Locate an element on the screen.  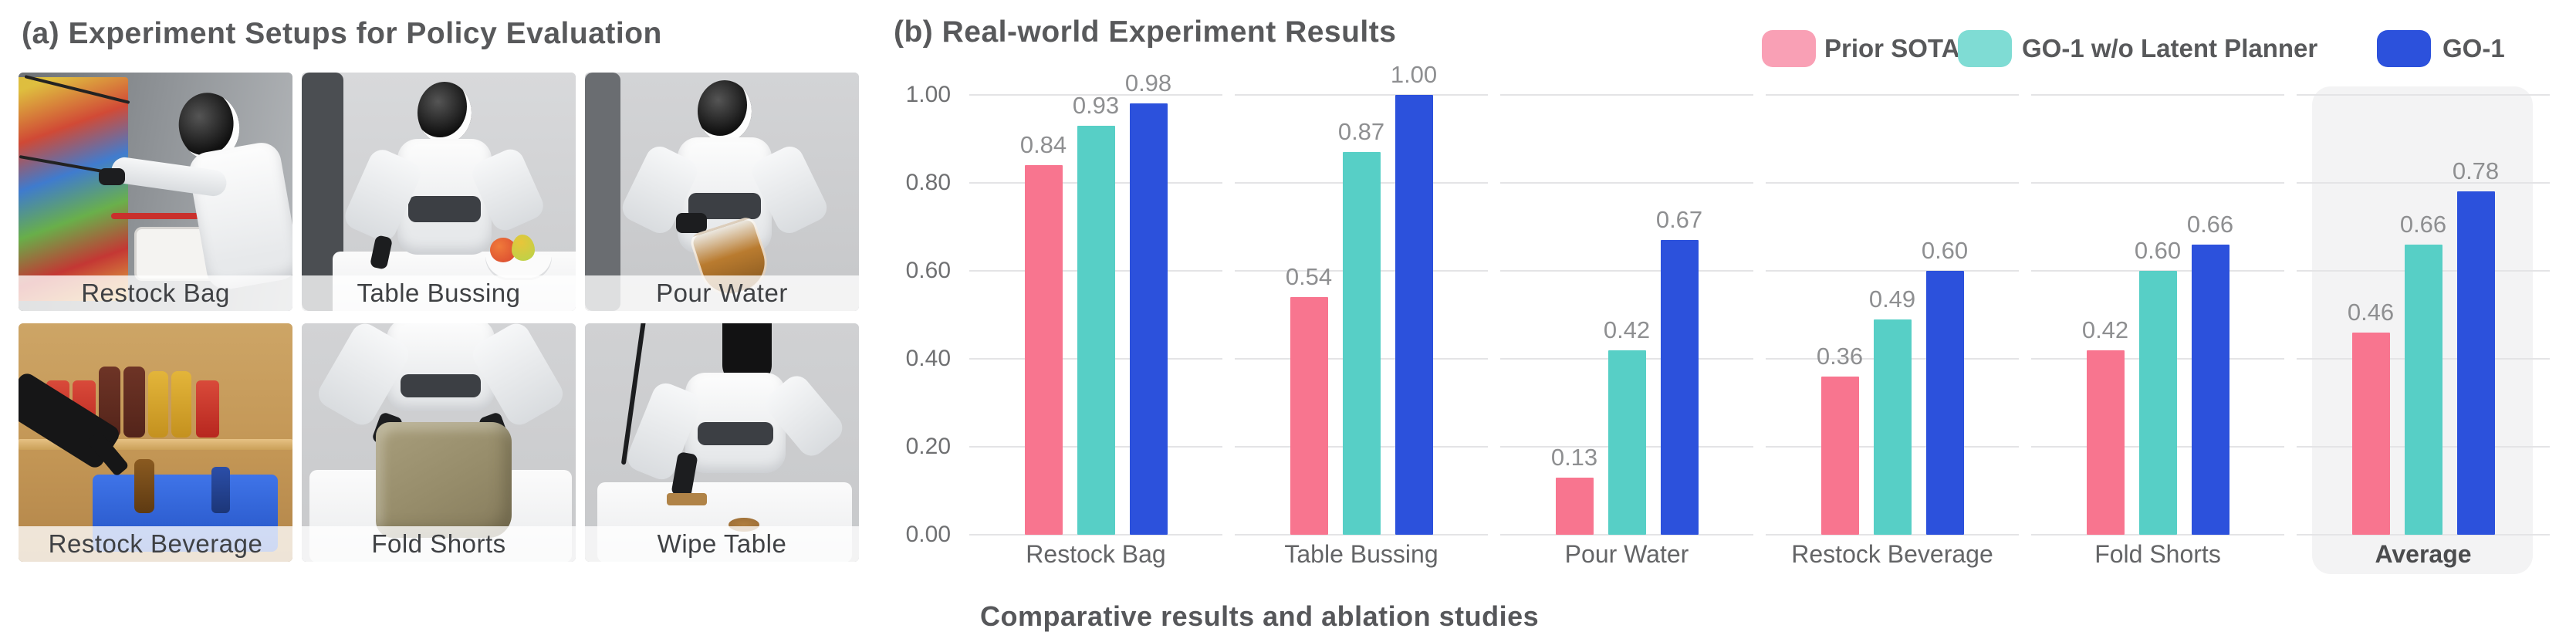
legend-swatch-prior-sota is located at coordinates (1789, 48).